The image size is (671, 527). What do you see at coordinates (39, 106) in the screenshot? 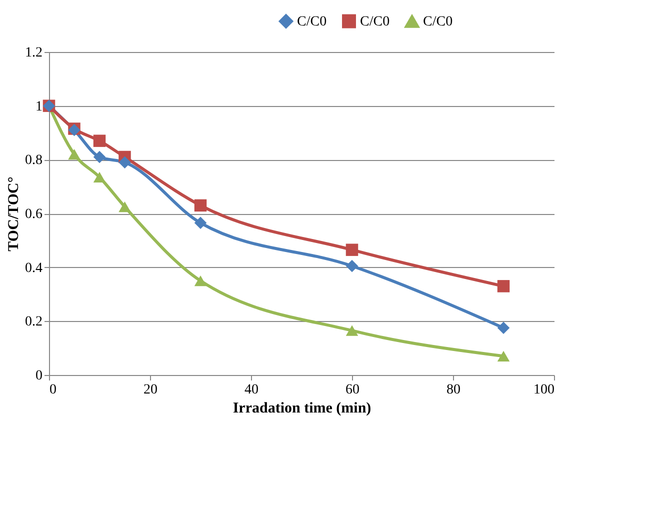
I see `y-tick-label: 1` at bounding box center [39, 106].